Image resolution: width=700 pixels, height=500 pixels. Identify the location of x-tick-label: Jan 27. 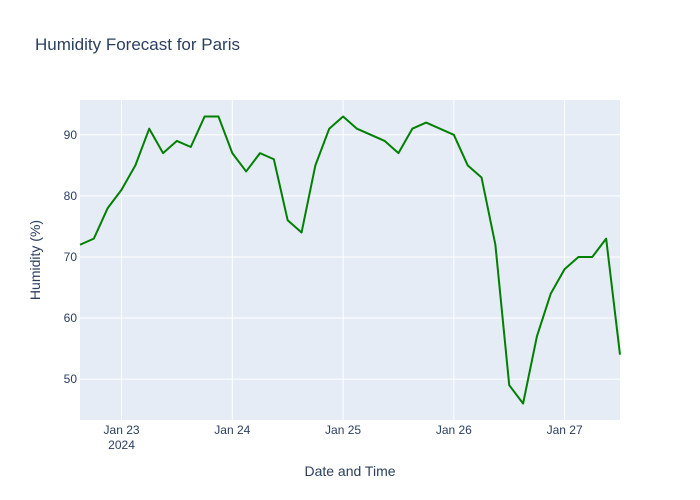
(565, 430).